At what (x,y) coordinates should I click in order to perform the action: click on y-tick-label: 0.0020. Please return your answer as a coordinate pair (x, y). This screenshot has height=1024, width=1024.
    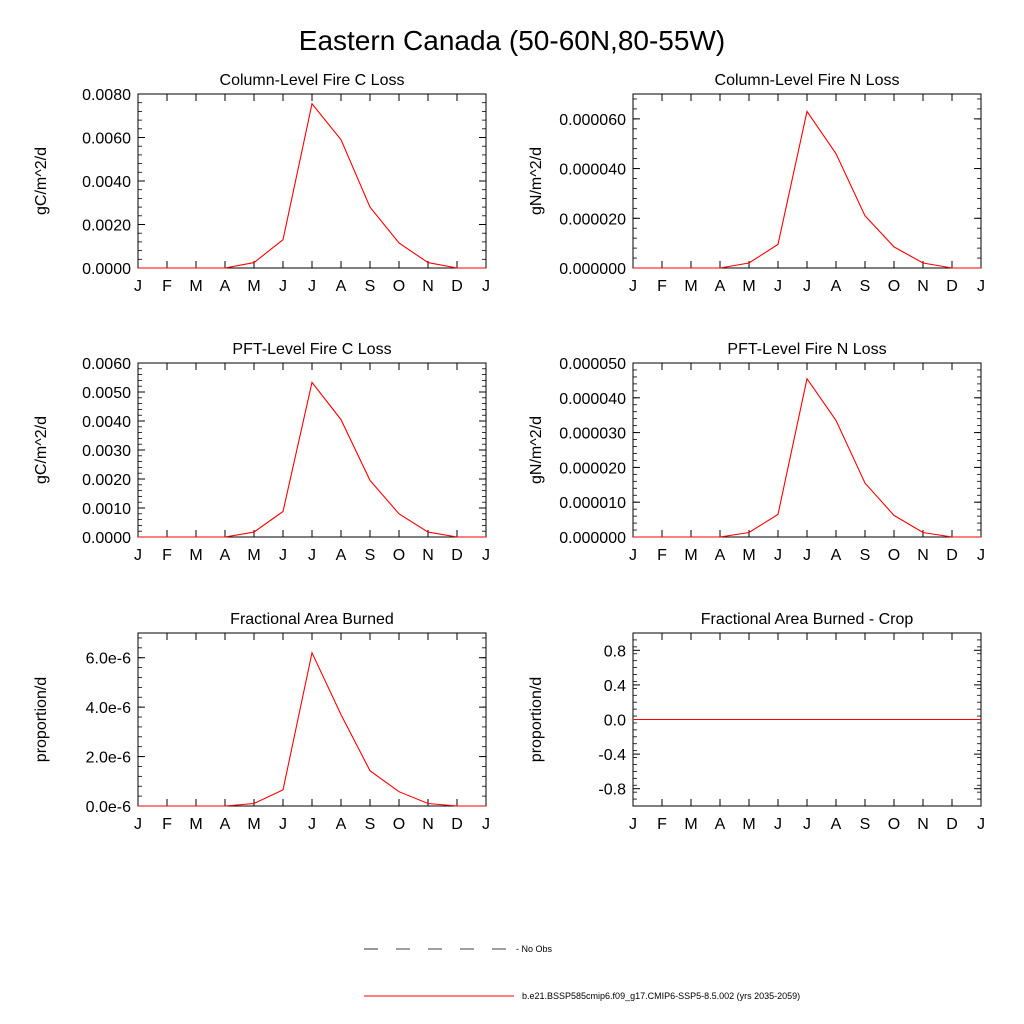
    Looking at the image, I should click on (106, 226).